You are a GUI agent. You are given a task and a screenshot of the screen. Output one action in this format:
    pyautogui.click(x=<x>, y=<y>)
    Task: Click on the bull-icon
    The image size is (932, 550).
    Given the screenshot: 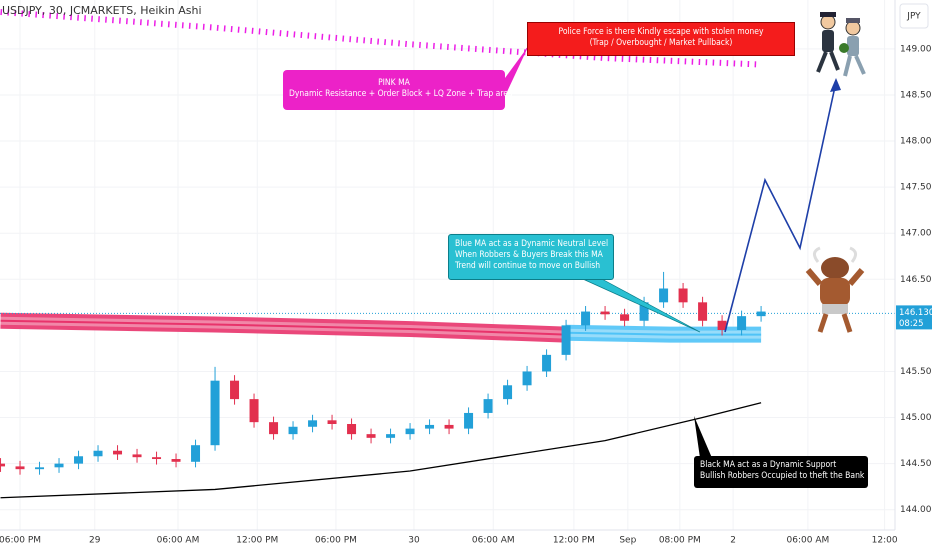 What is the action you would take?
    pyautogui.click(x=835, y=289)
    